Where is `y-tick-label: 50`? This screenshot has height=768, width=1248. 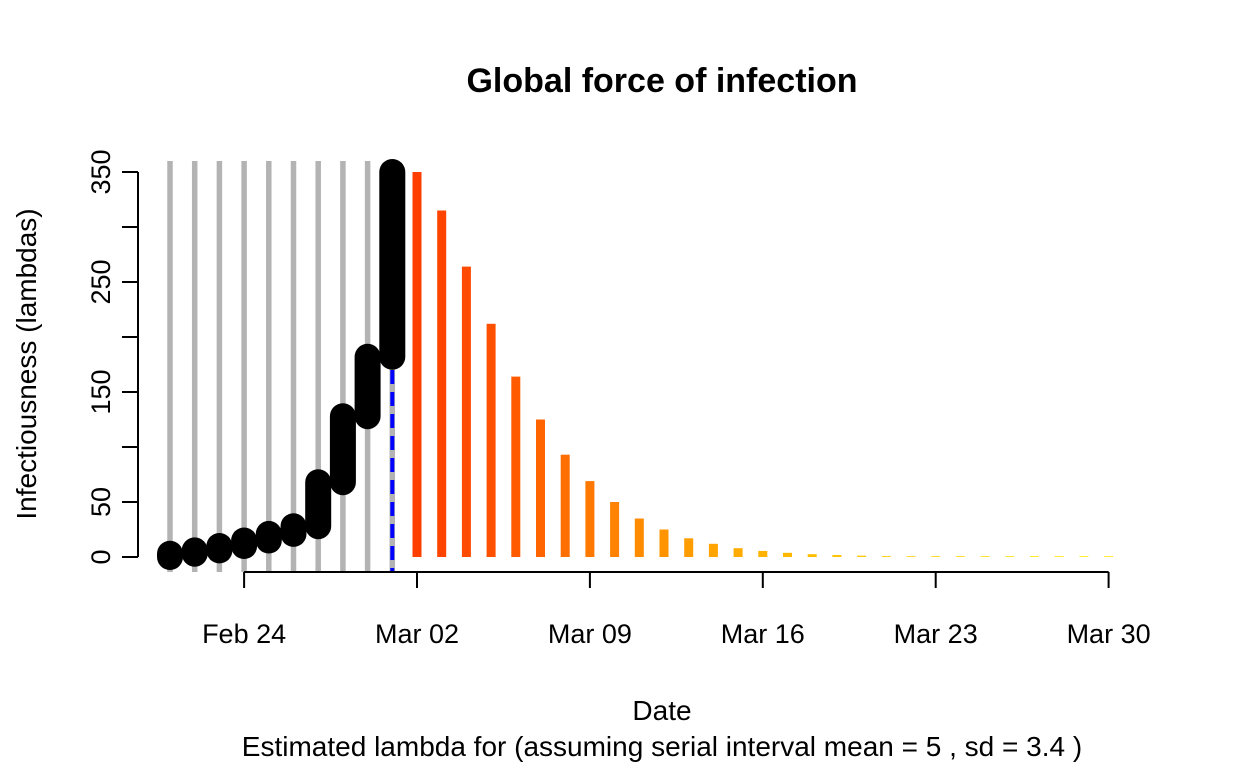
y-tick-label: 50 is located at coordinates (101, 502).